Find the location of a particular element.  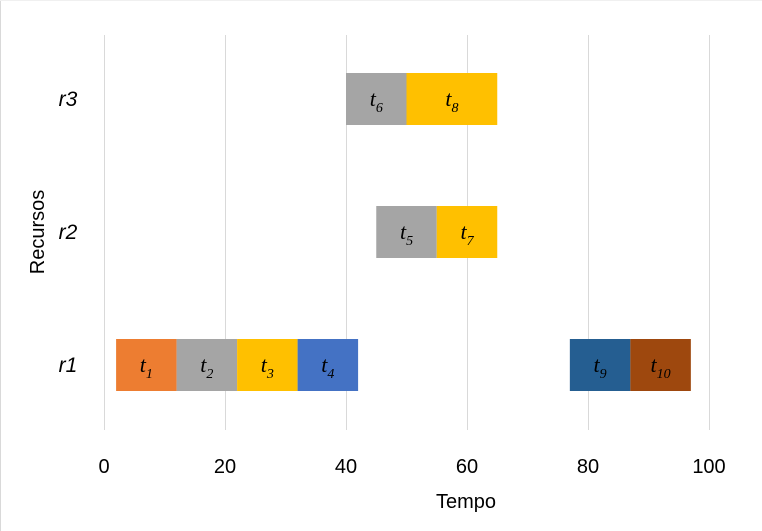

y-axis-title: Recursos is located at coordinates (38, 232).